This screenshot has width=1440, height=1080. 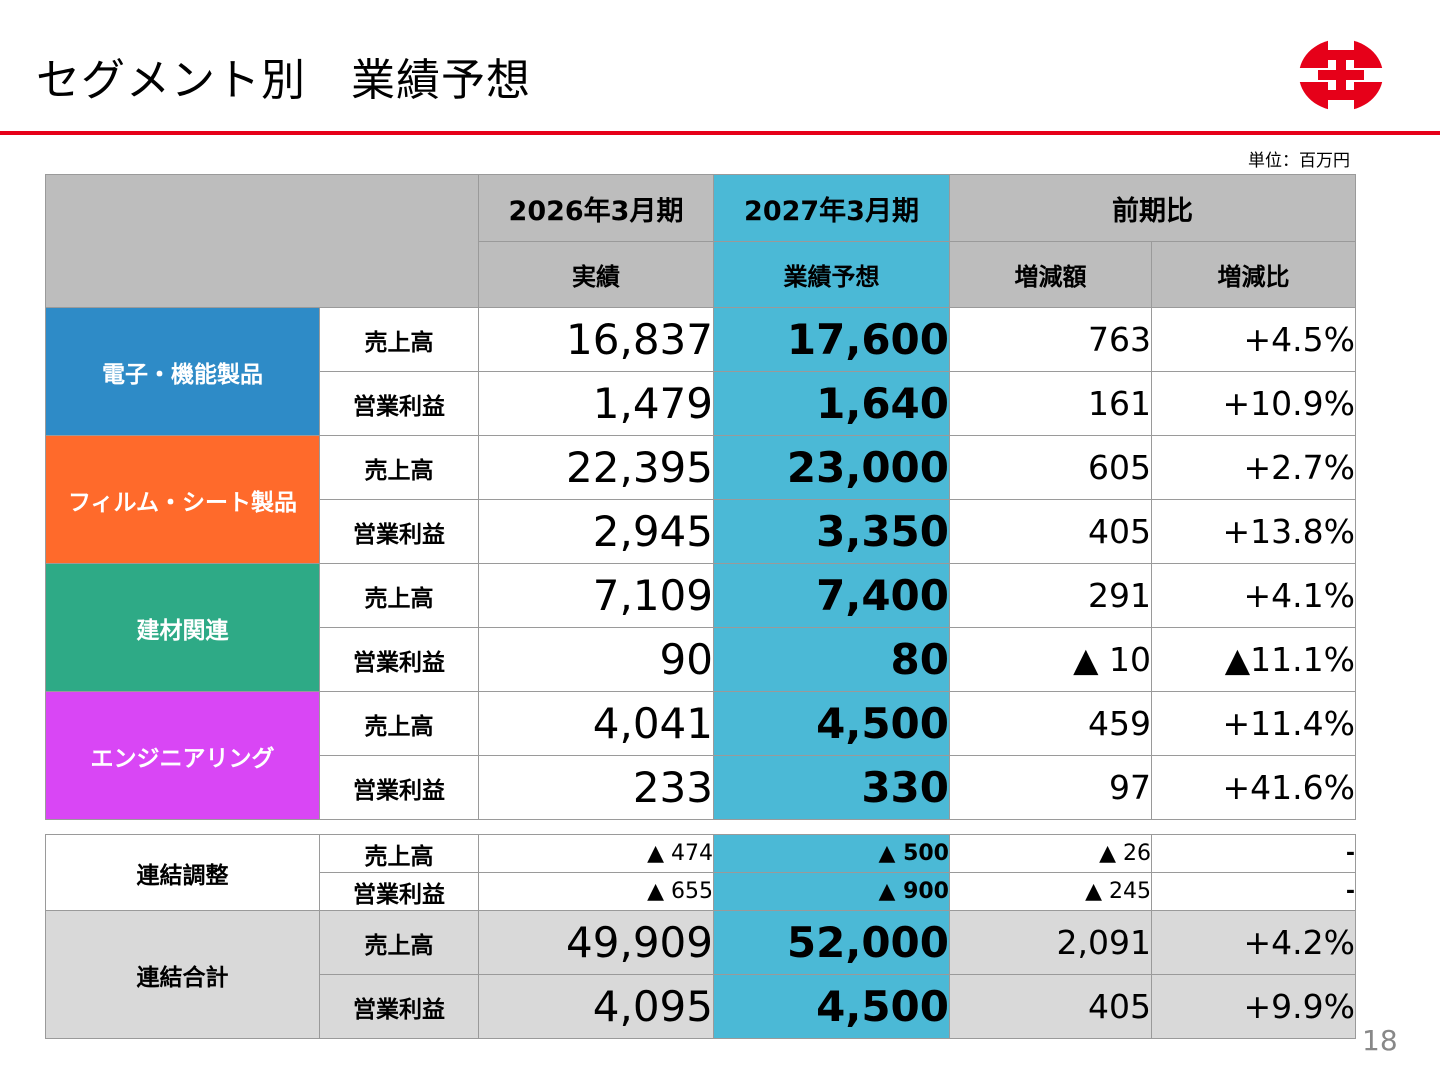 What do you see at coordinates (596, 853) in the screenshot?
I see `actual-value: ▲ 474` at bounding box center [596, 853].